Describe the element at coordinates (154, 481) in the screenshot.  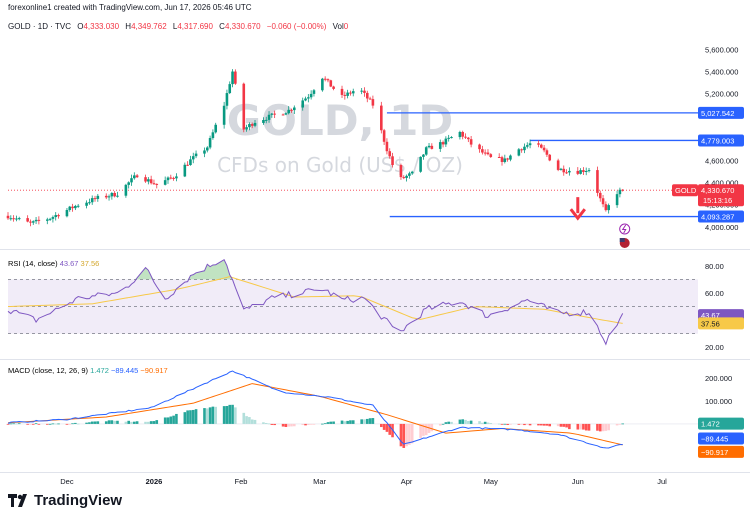
I see `time-tick-label: 2026` at that location.